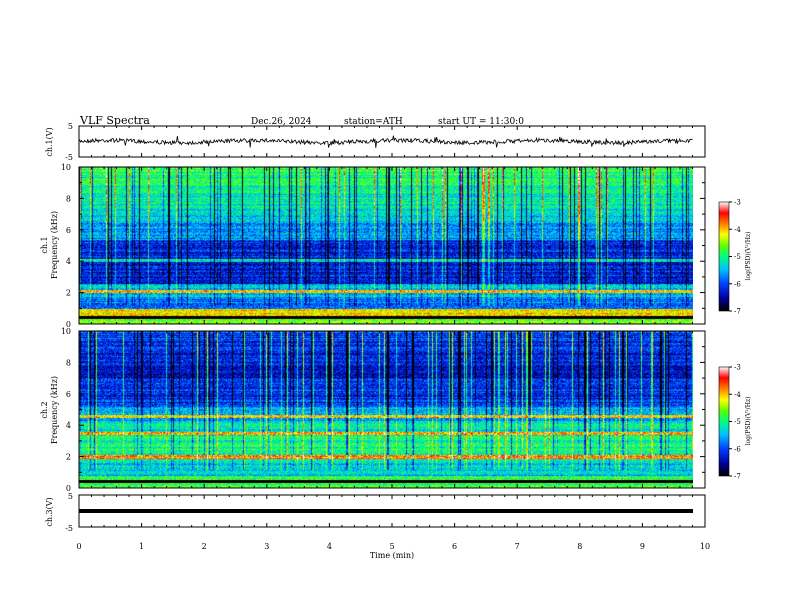 The width and height of the screenshot is (792, 612). What do you see at coordinates (204, 546) in the screenshot?
I see `x-tick-label: 2` at bounding box center [204, 546].